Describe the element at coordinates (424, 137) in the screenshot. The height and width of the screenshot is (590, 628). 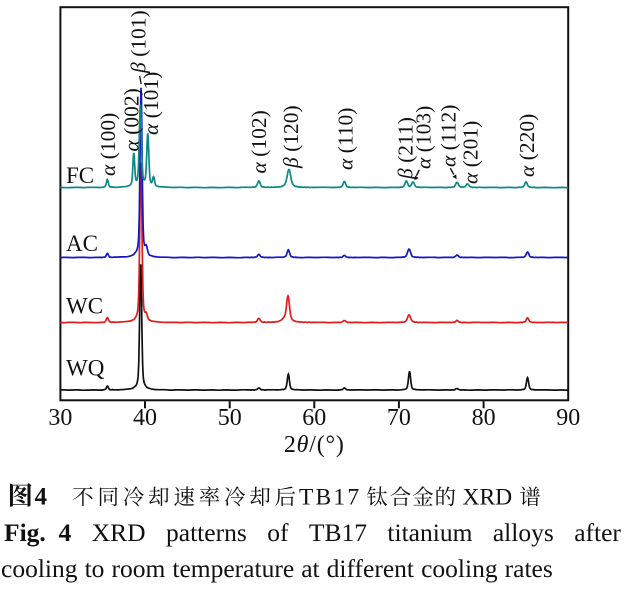
I see `svg-text: α (103)` at that location.